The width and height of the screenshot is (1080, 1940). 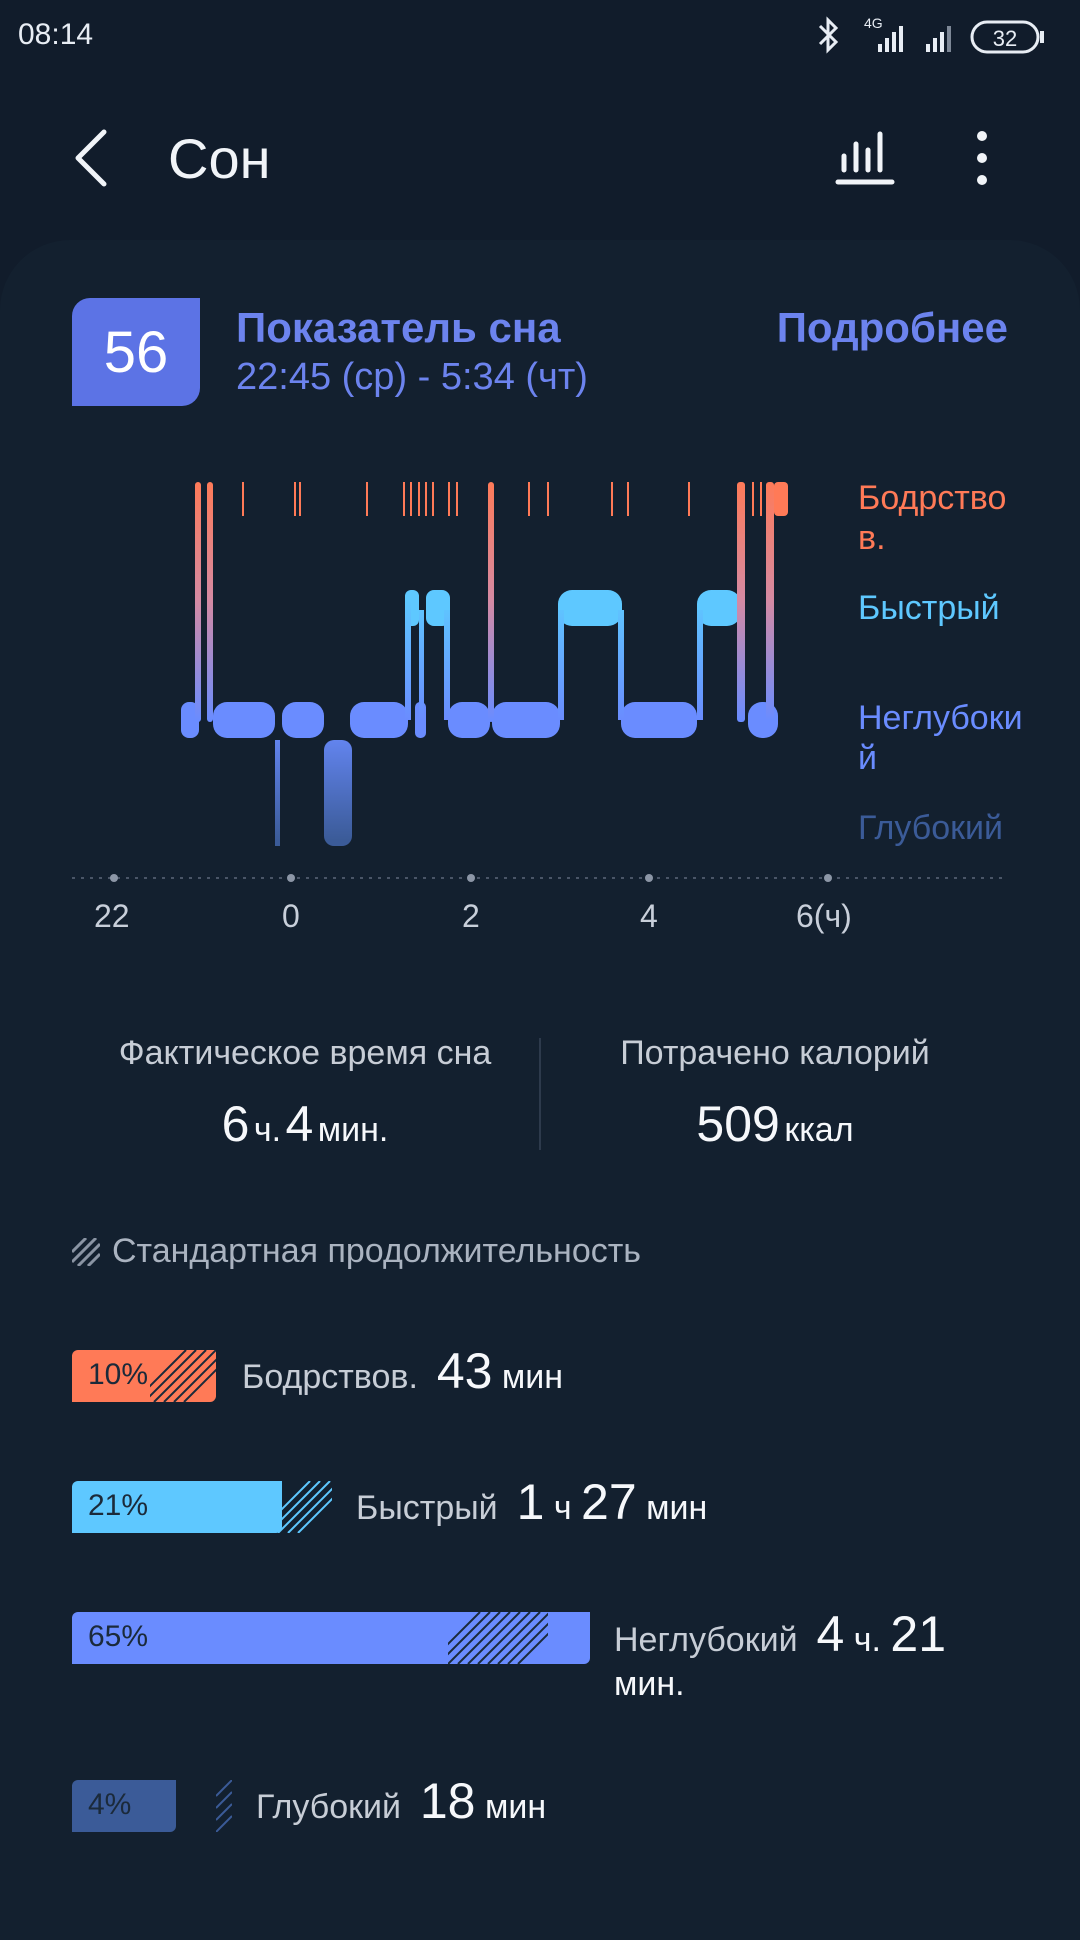 What do you see at coordinates (775, 1124) in the screenshot?
I see `calories-value: 509 ккал` at bounding box center [775, 1124].